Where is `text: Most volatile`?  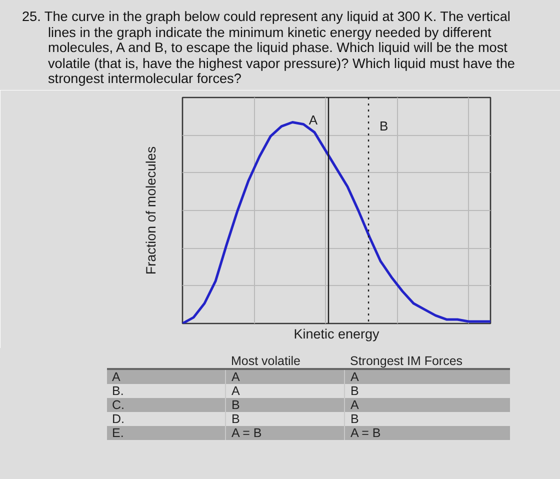 text: Most volatile is located at coordinates (284, 360).